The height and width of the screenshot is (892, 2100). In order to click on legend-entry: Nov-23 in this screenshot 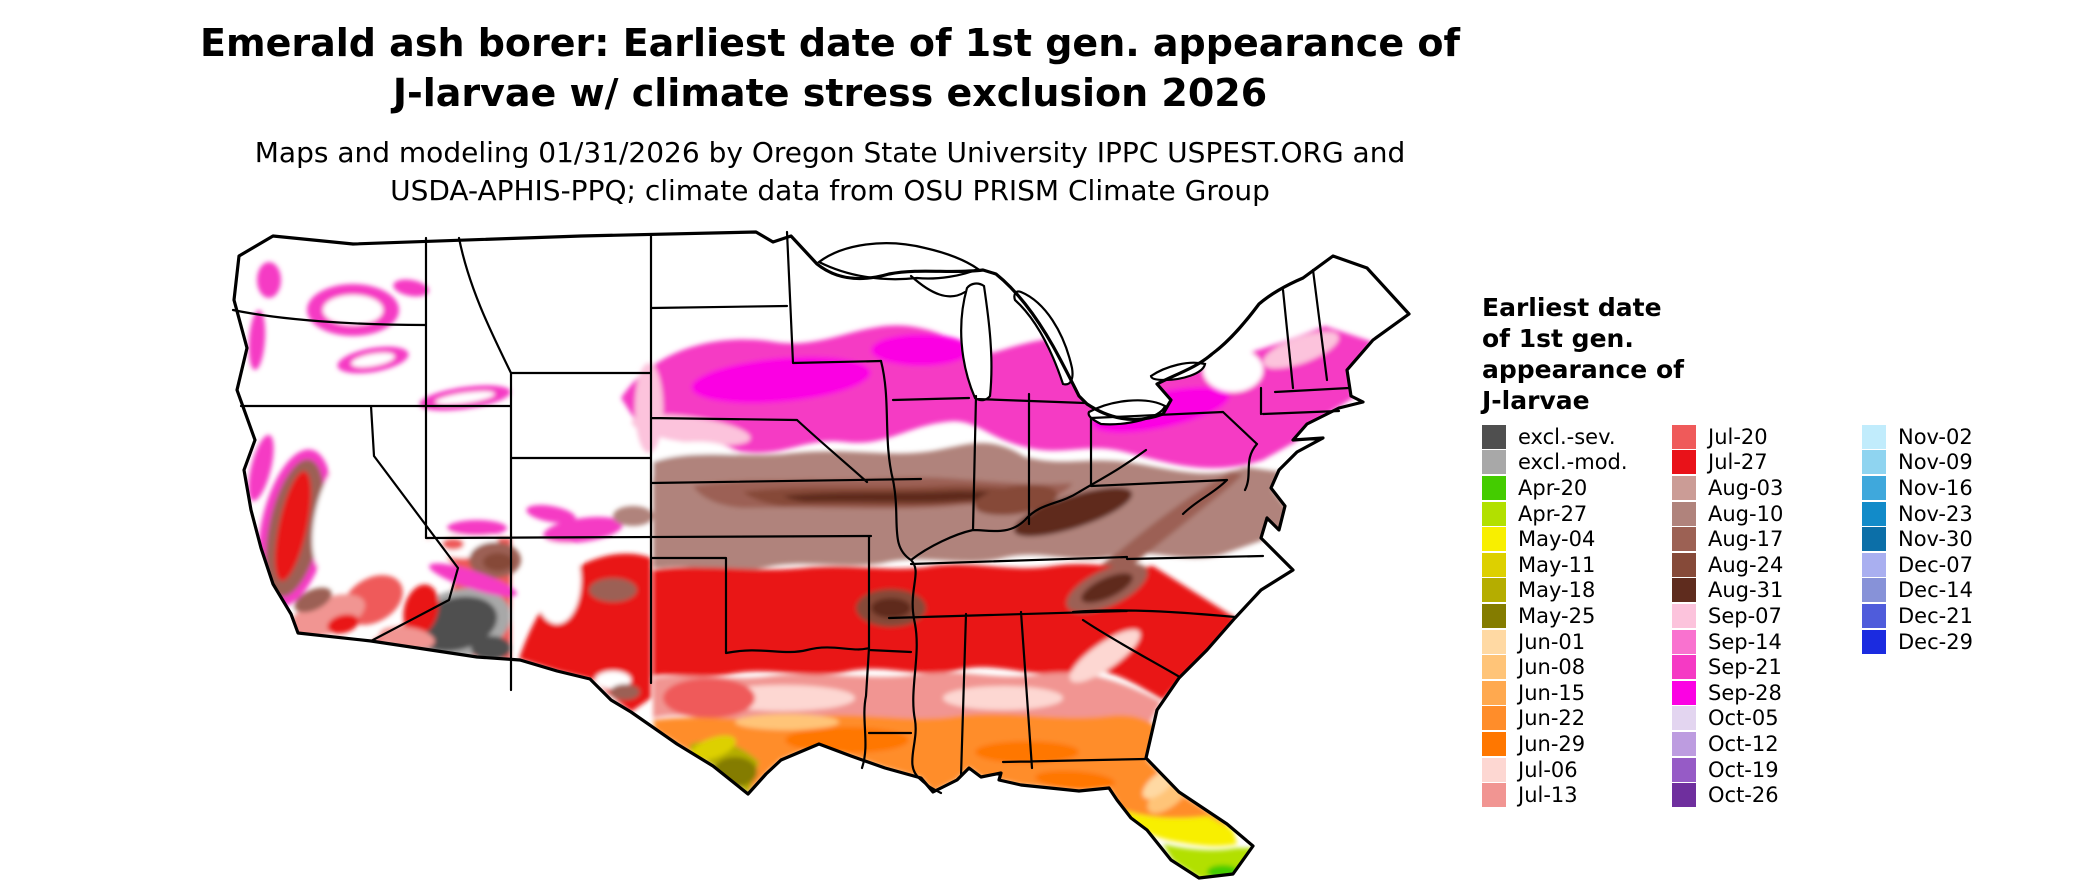, I will do `click(1957, 514)`.